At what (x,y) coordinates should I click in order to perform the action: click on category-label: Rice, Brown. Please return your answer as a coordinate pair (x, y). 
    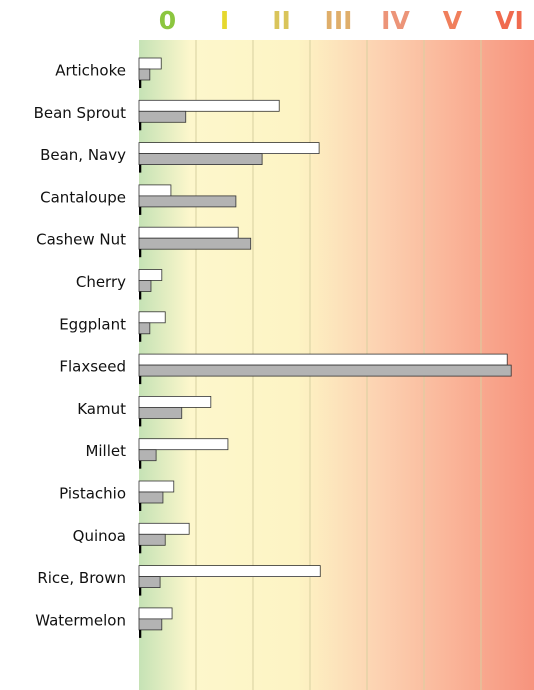
    Looking at the image, I should click on (81, 578).